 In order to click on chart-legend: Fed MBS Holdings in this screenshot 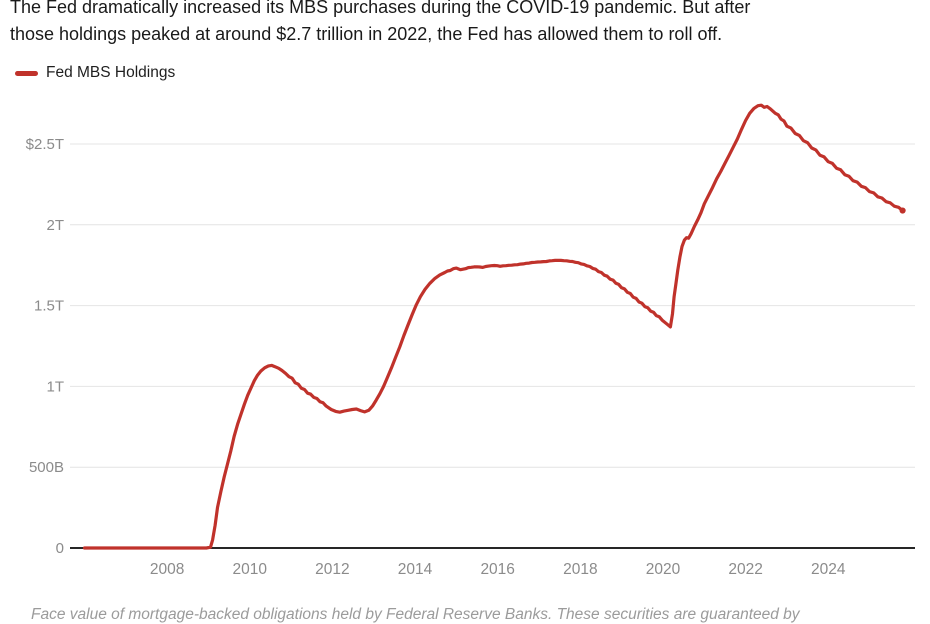, I will do `click(95, 73)`.